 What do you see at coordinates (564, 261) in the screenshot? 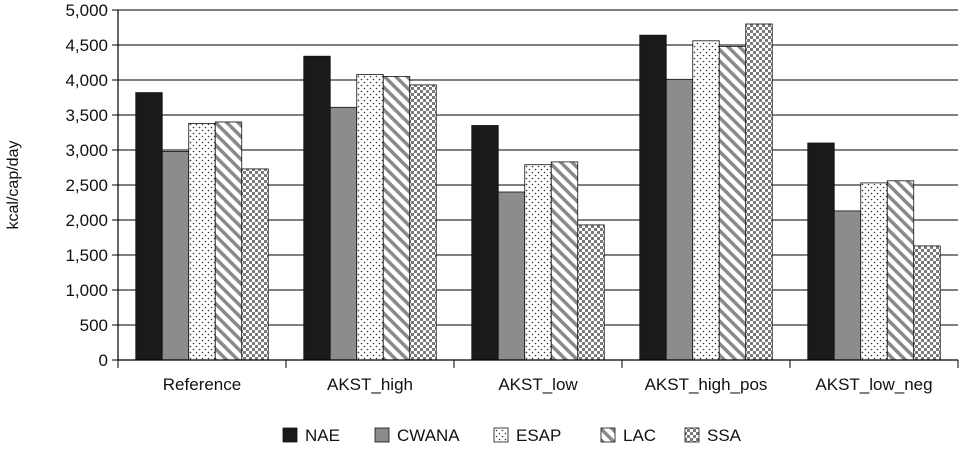
I see `bar-lac-akst_low` at bounding box center [564, 261].